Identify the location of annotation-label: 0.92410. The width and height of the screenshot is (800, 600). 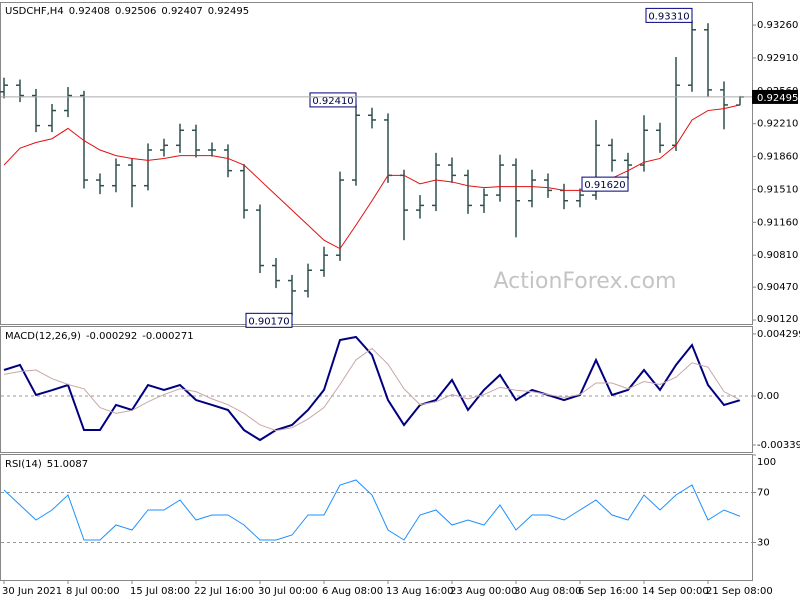
(332, 101).